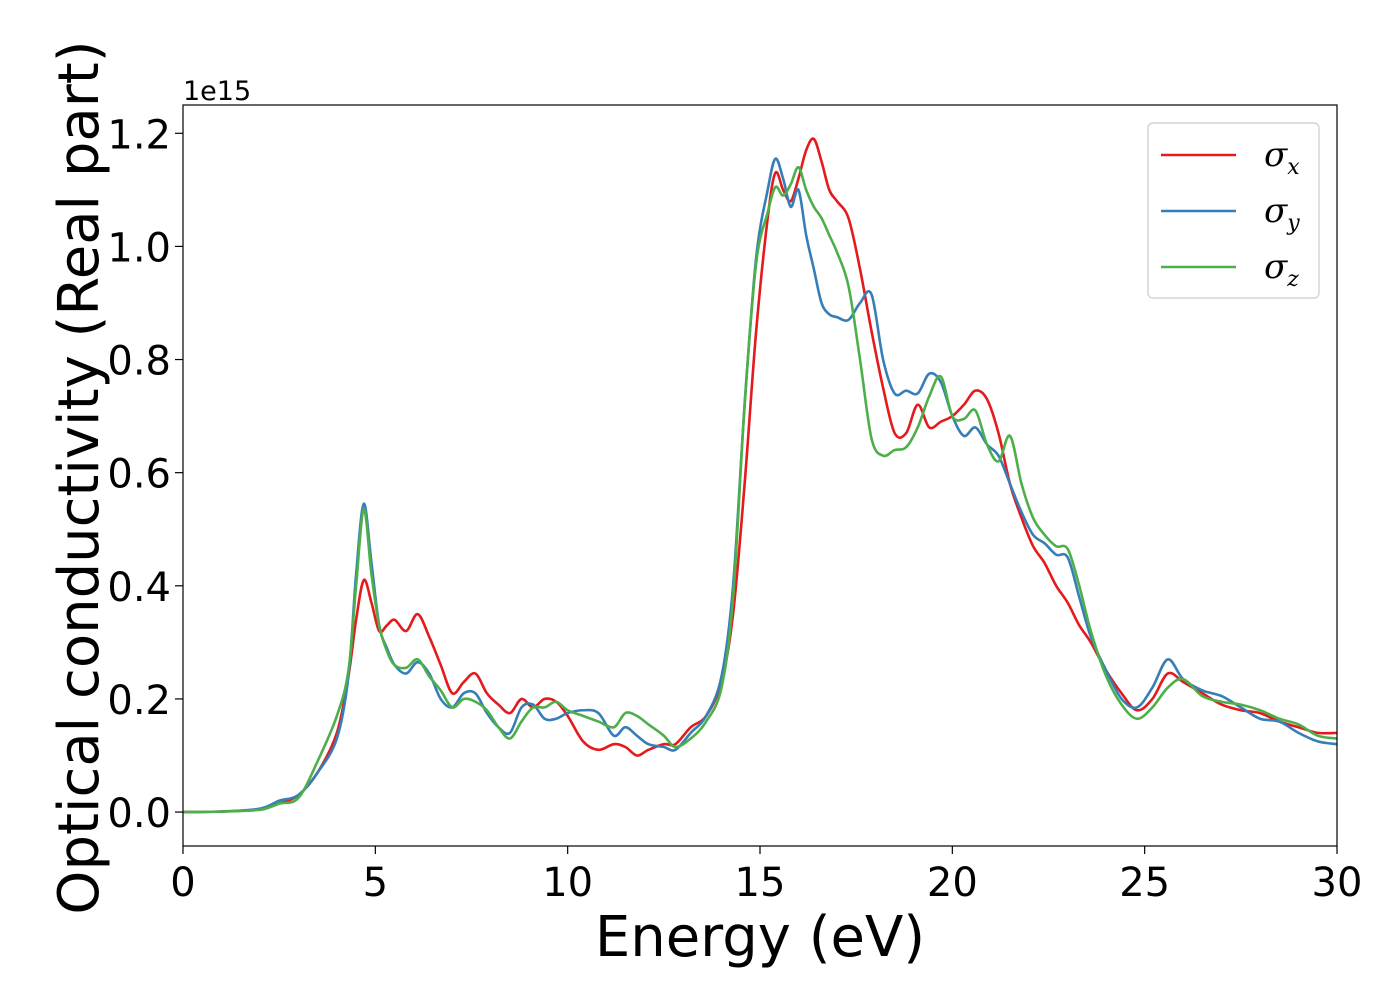 The height and width of the screenshot is (1000, 1400). I want to click on legend-subscript: y, so click(1293, 223).